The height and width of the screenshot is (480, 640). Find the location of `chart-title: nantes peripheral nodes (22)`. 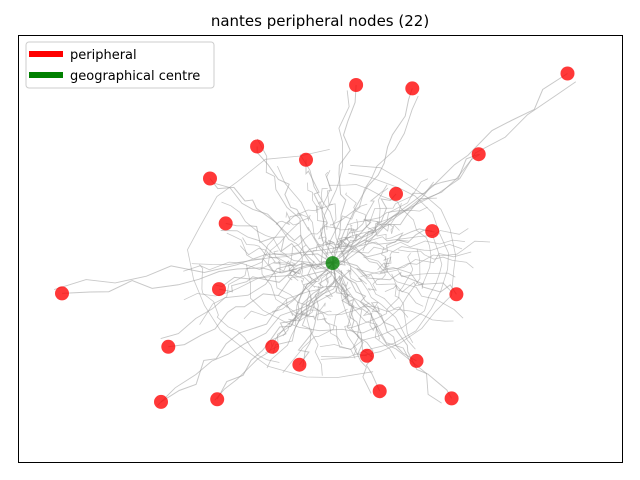

chart-title: nantes peripheral nodes (22) is located at coordinates (320, 21).